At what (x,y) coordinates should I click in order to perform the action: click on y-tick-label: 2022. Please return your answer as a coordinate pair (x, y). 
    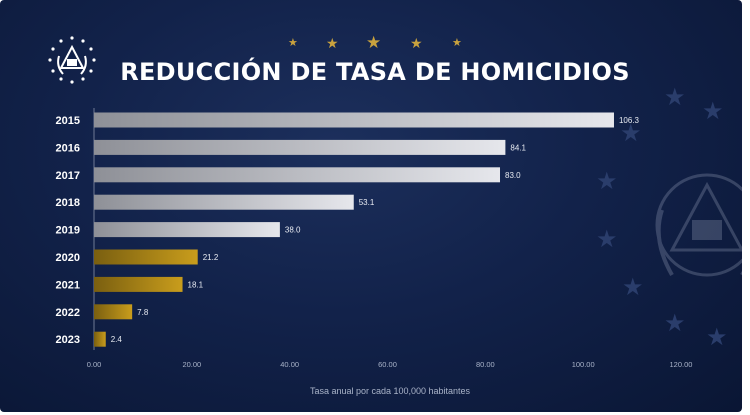
    Looking at the image, I should click on (68, 313).